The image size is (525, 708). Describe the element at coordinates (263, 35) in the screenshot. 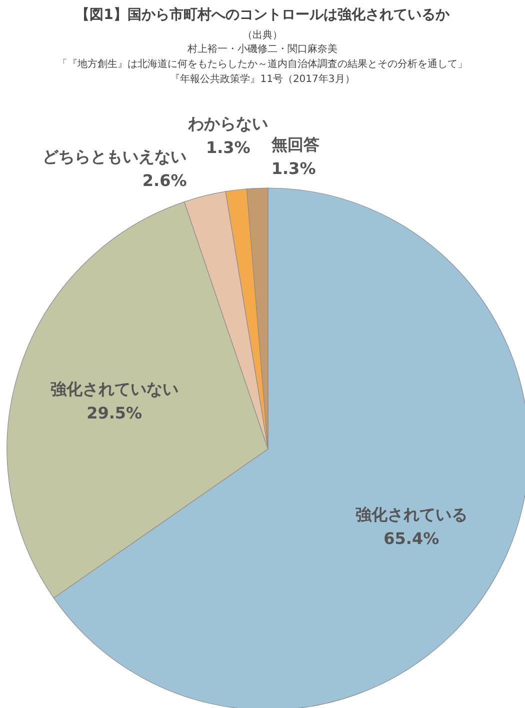

I see `chart-subtitle: （出典）` at that location.